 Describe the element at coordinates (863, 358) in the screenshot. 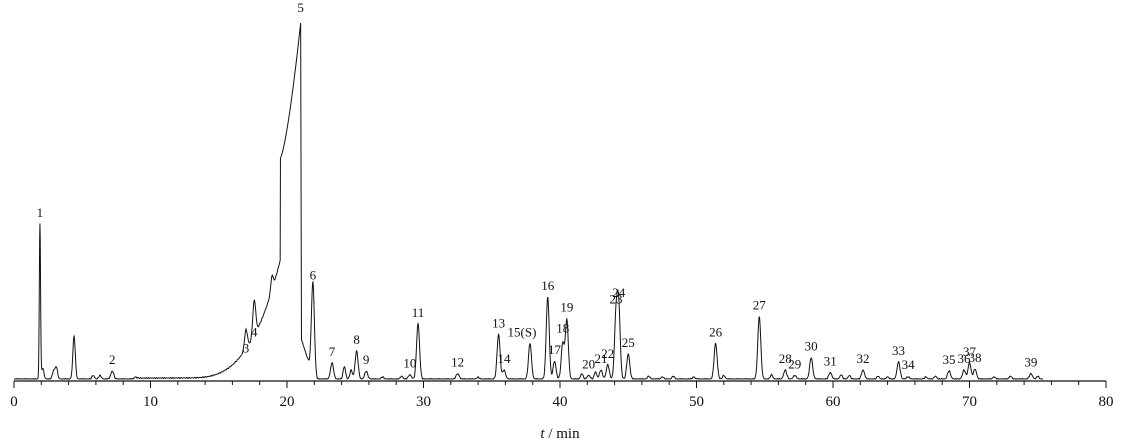

I see `peak-label: 32` at that location.